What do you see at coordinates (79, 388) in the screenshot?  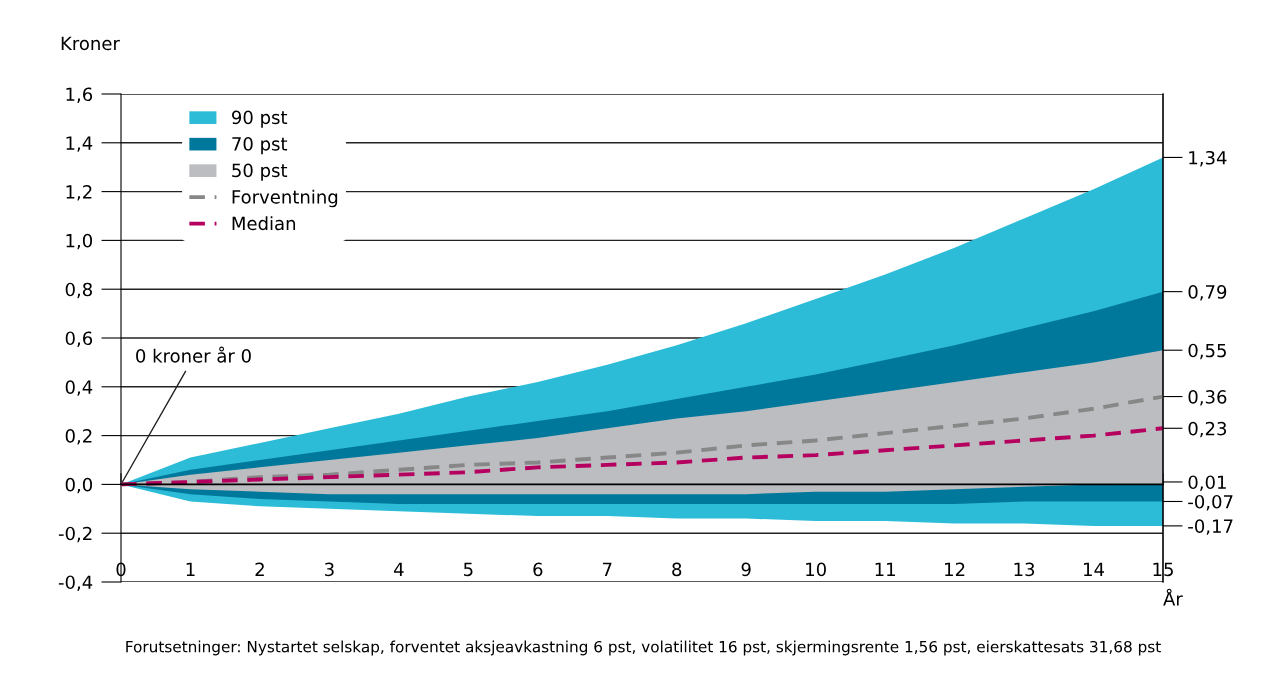 I see `y-tick-label: 0,4` at bounding box center [79, 388].